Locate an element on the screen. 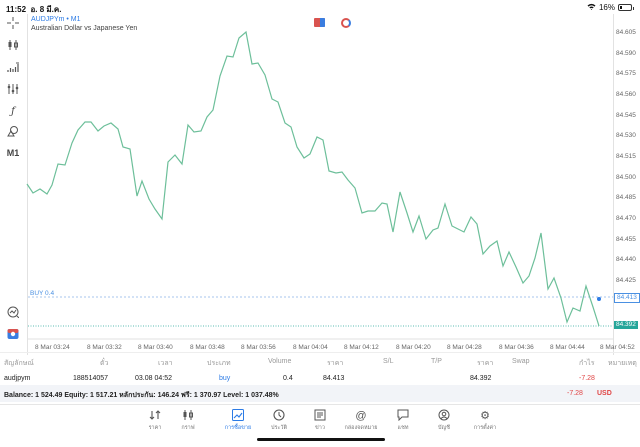 The width and height of the screenshot is (640, 447). y-tick: 84.515 is located at coordinates (626, 156).